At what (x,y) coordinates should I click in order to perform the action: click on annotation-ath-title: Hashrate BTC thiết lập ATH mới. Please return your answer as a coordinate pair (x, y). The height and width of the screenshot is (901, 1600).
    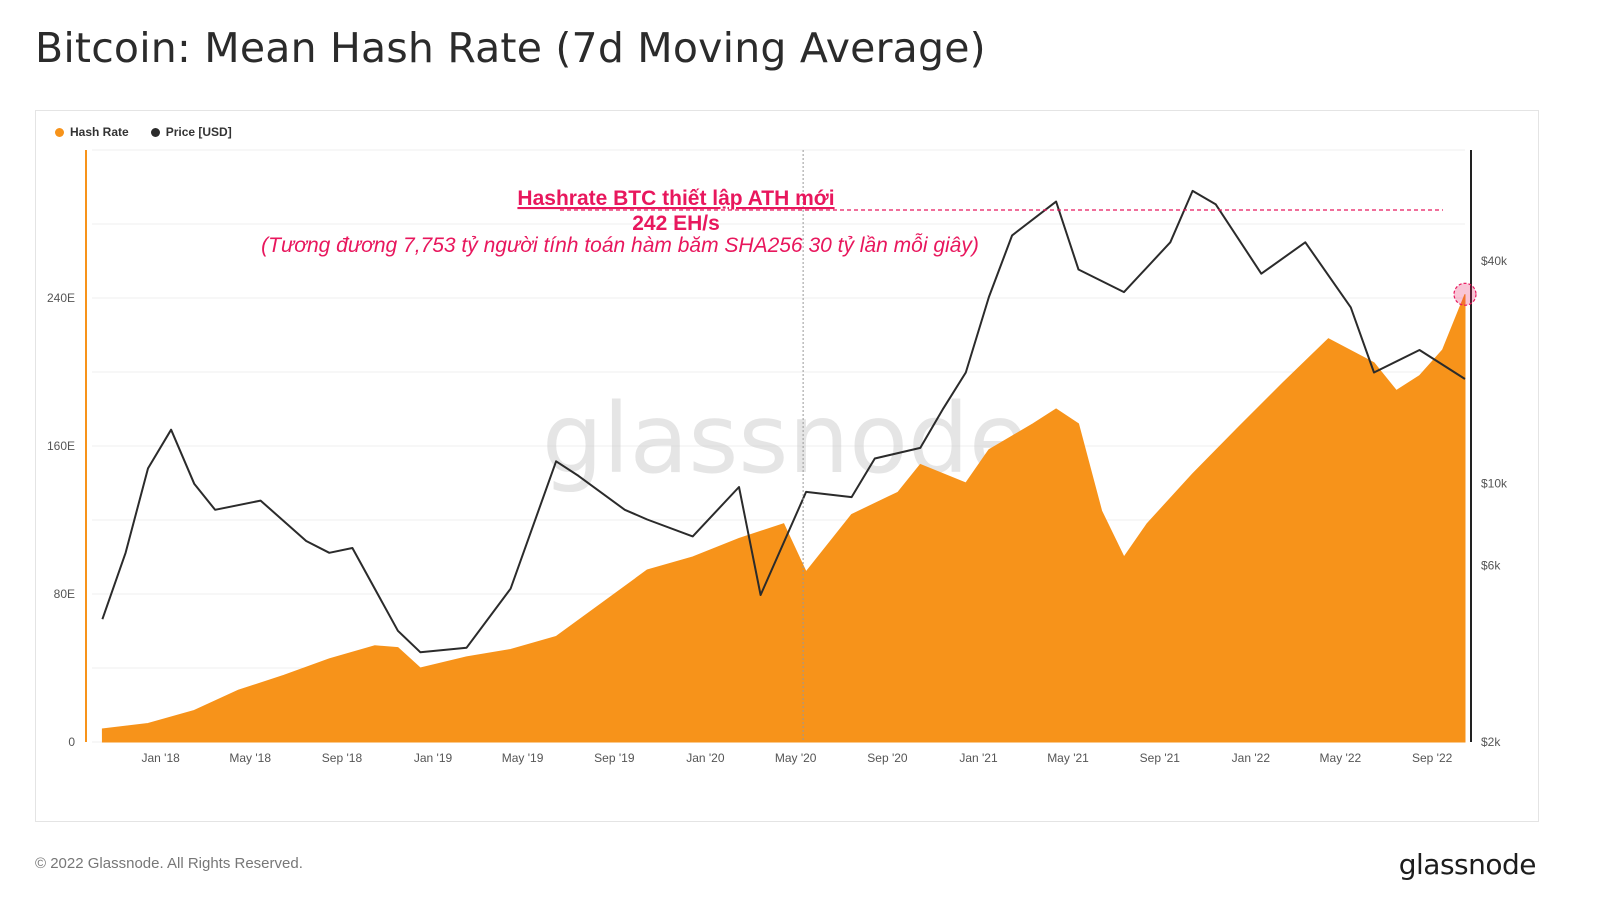
    Looking at the image, I should click on (675, 198).